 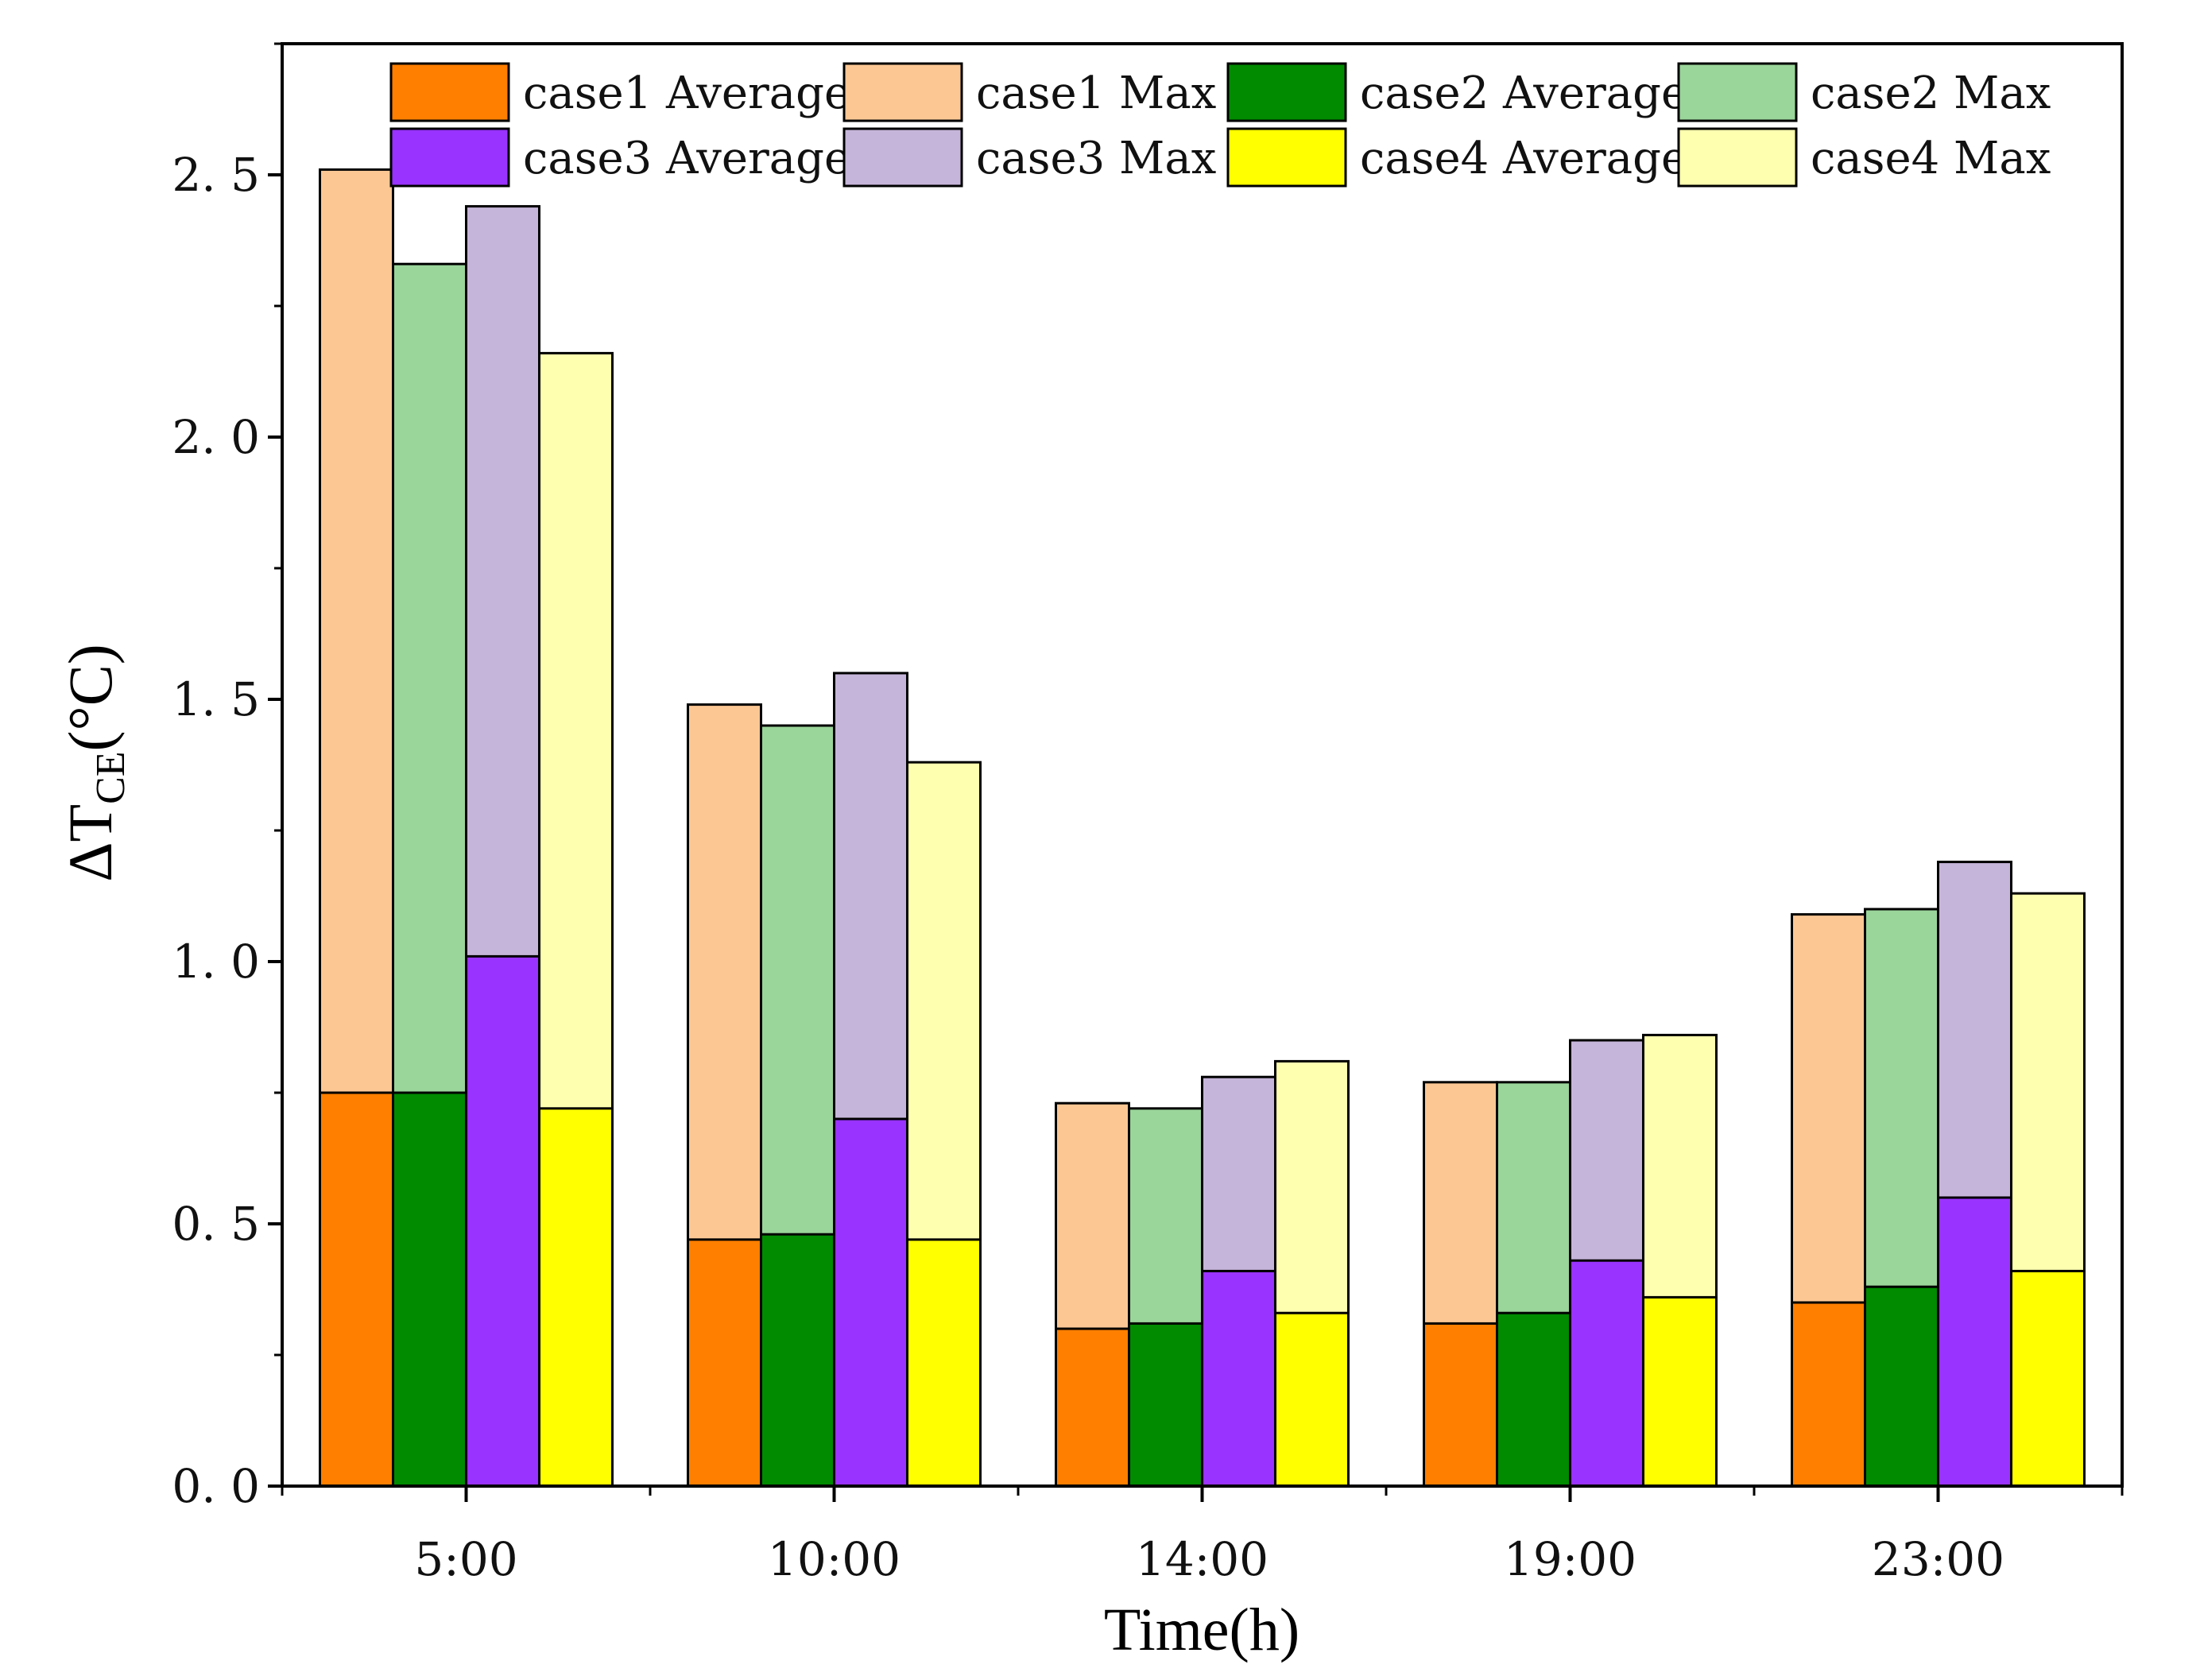 What do you see at coordinates (1524, 158) in the screenshot?
I see `legend-label: case4 Average` at bounding box center [1524, 158].